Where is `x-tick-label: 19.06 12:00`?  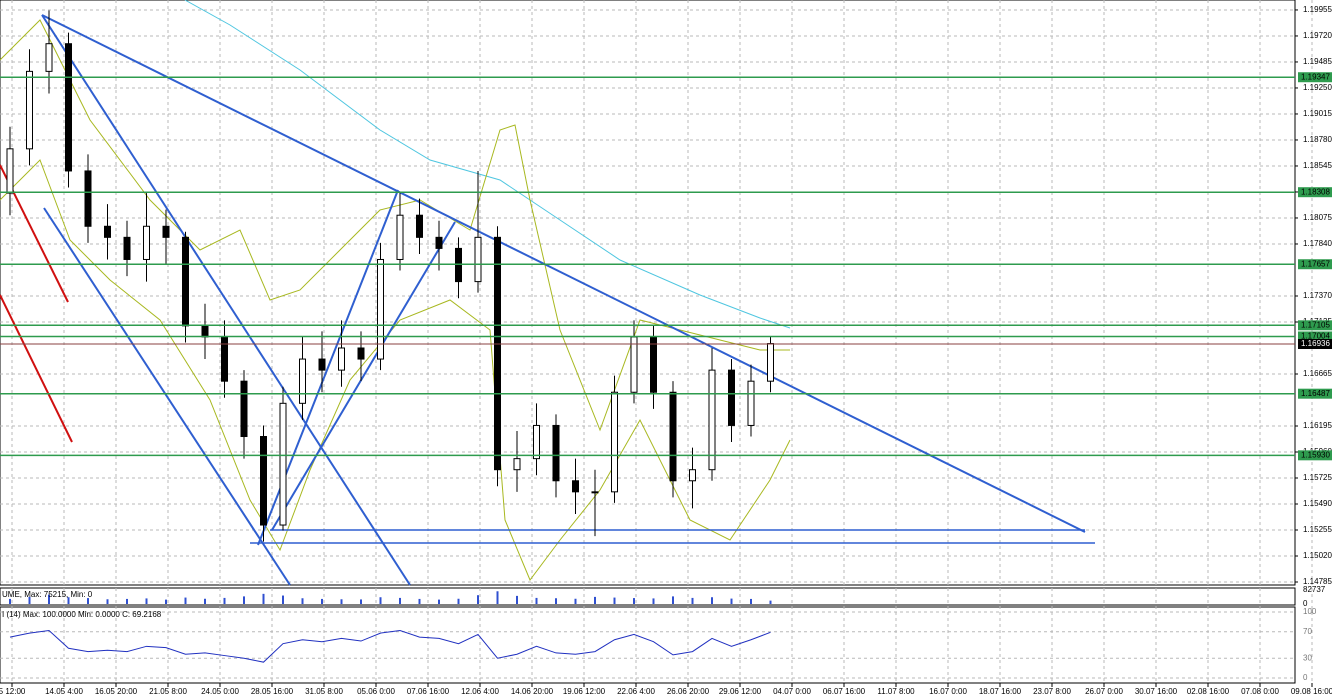 x-tick-label: 19.06 12:00 is located at coordinates (584, 691).